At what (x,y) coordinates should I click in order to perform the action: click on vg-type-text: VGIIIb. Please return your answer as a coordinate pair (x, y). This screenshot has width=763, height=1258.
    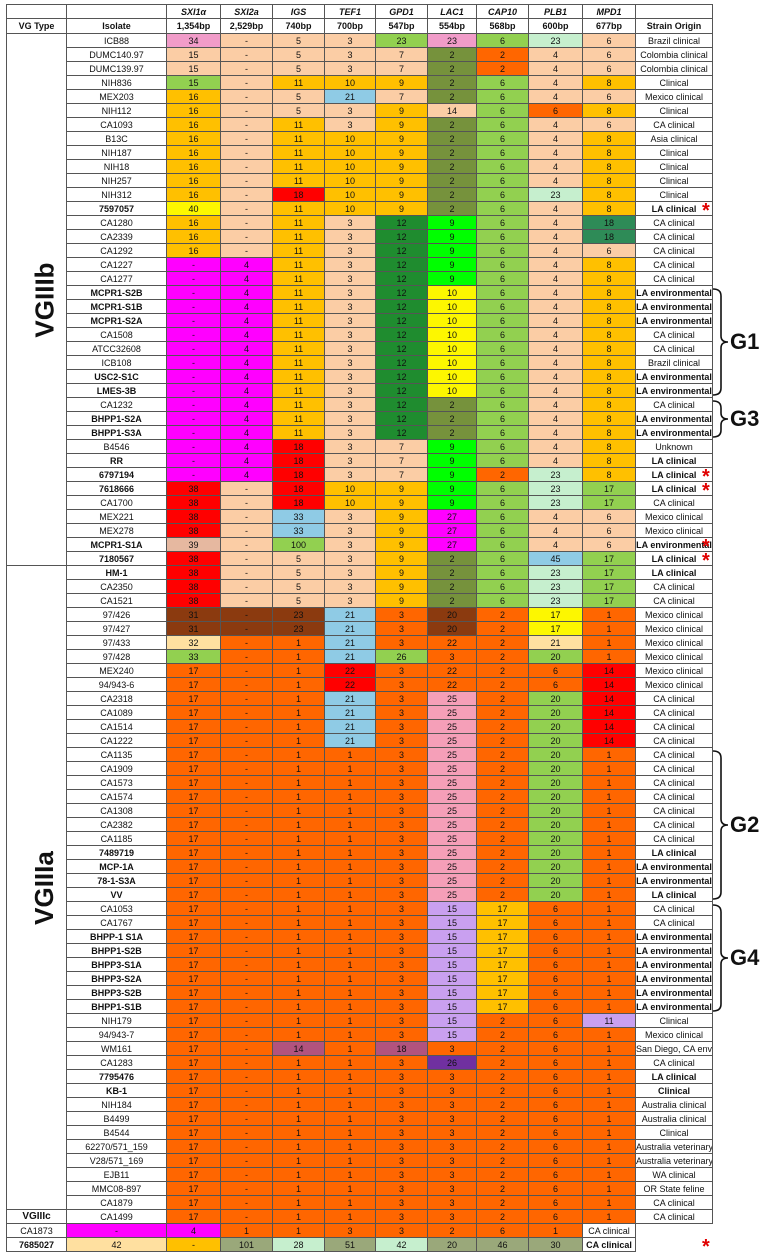
    Looking at the image, I should click on (44, 299).